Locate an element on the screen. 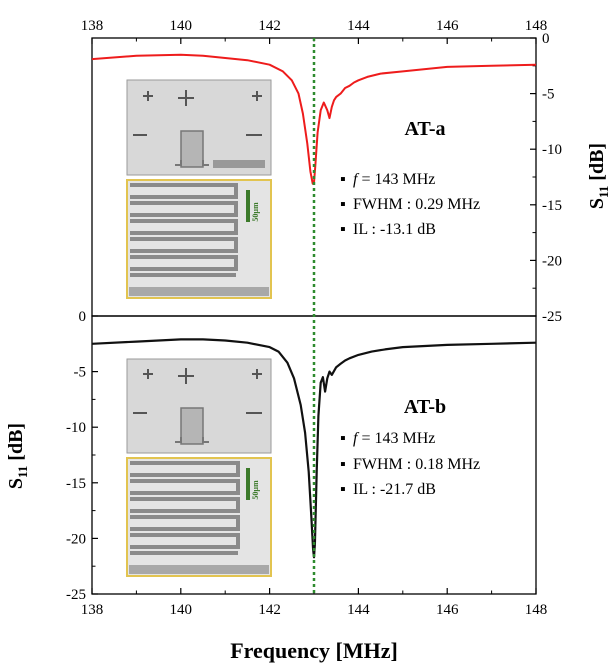  bottom-y-axis-label-main: S is located at coordinates (16, 483).